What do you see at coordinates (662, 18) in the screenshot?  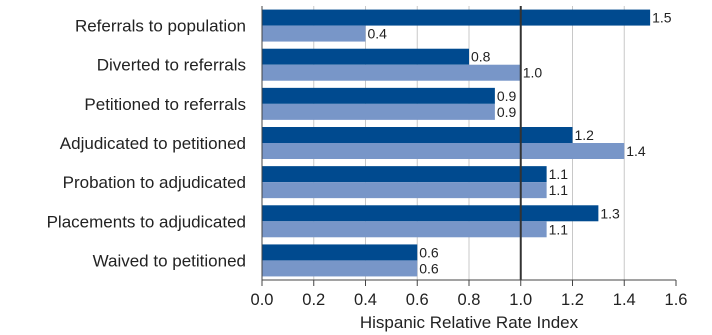 I see `value-label: 1.5` at bounding box center [662, 18].